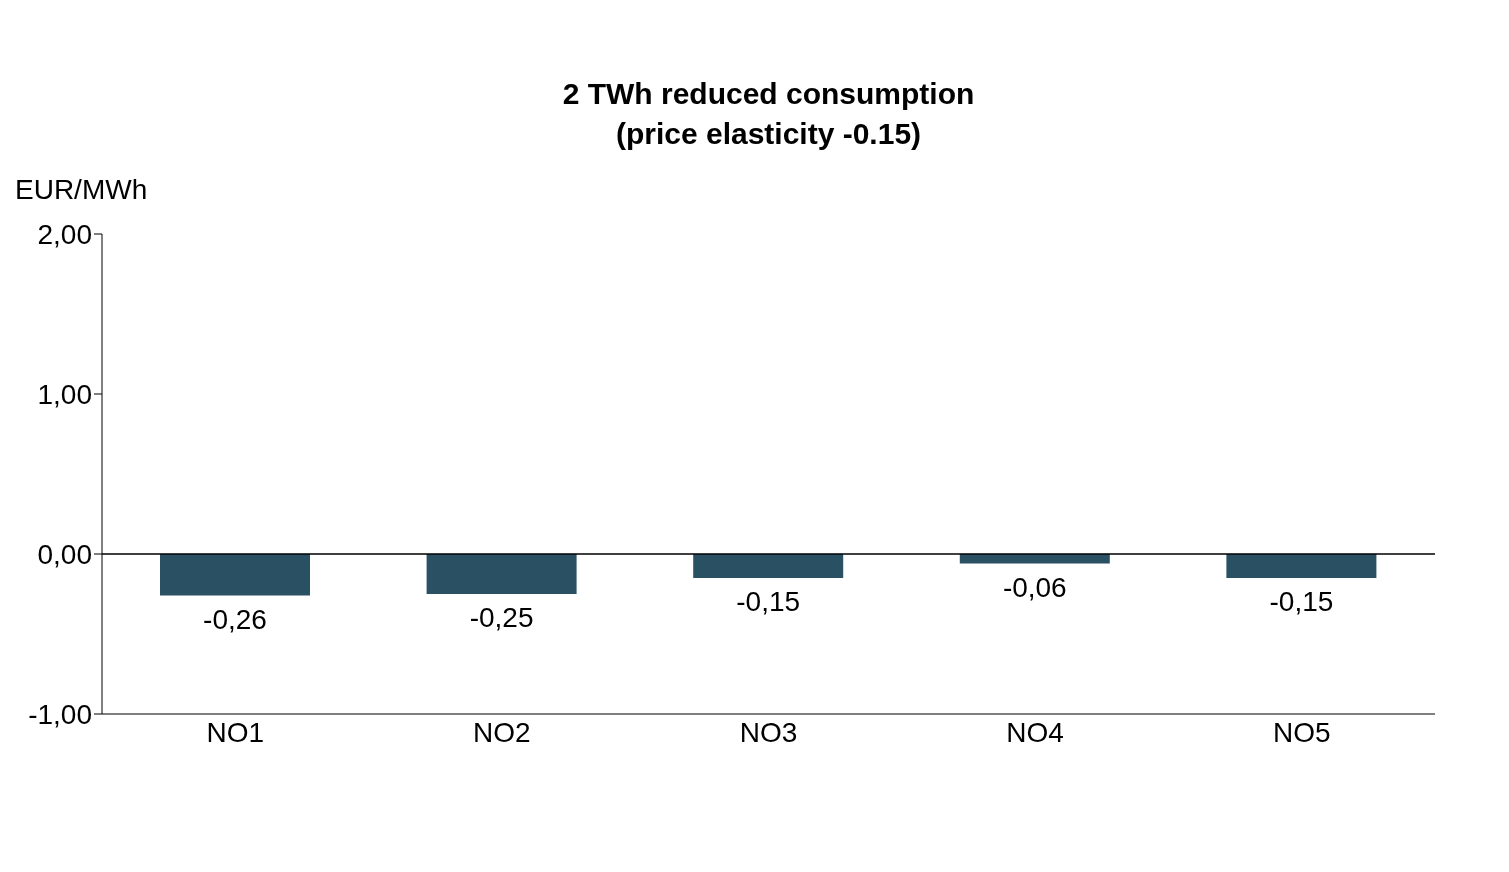  What do you see at coordinates (1035, 732) in the screenshot?
I see `x-tick-label: NO4` at bounding box center [1035, 732].